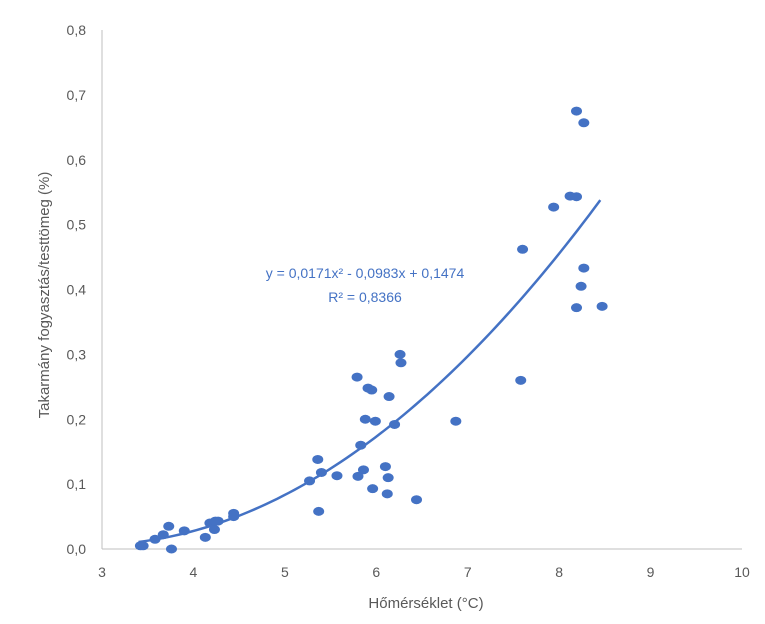  Describe the element at coordinates (365, 297) in the screenshot. I see `trendline-r-squared: R² = 0,8366` at that location.